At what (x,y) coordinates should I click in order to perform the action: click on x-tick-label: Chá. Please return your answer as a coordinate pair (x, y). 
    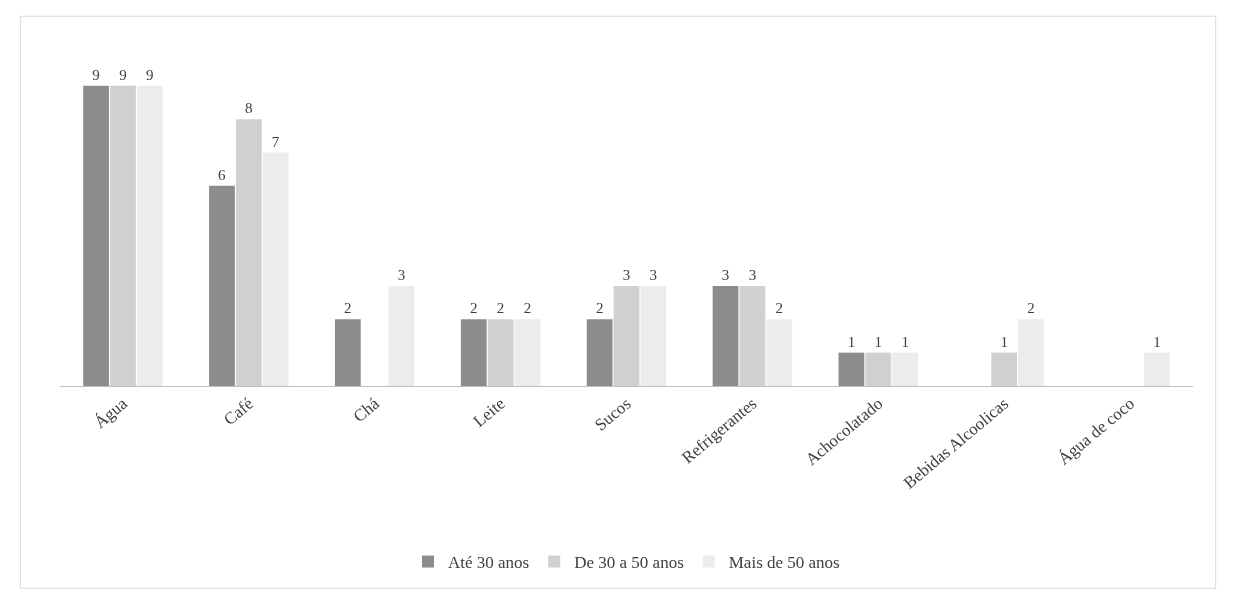
    Looking at the image, I should click on (366, 410).